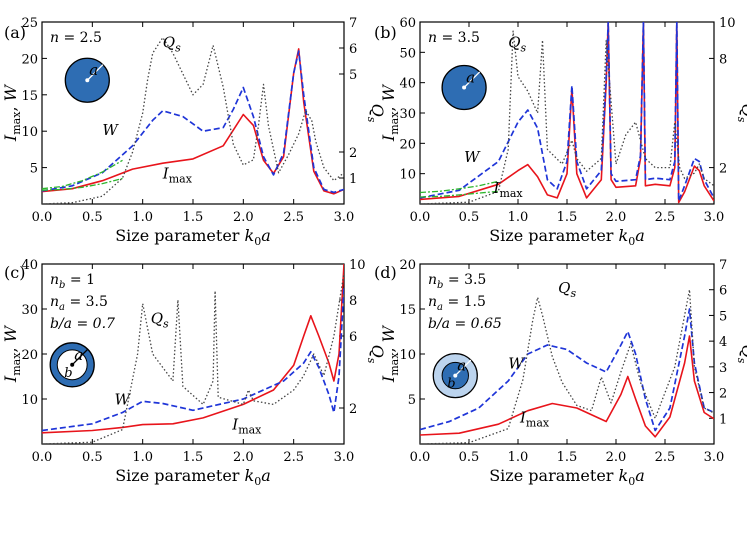 This screenshot has height=560, width=747. Describe the element at coordinates (34, 169) in the screenshot. I see `y-tick-label: 5` at that location.